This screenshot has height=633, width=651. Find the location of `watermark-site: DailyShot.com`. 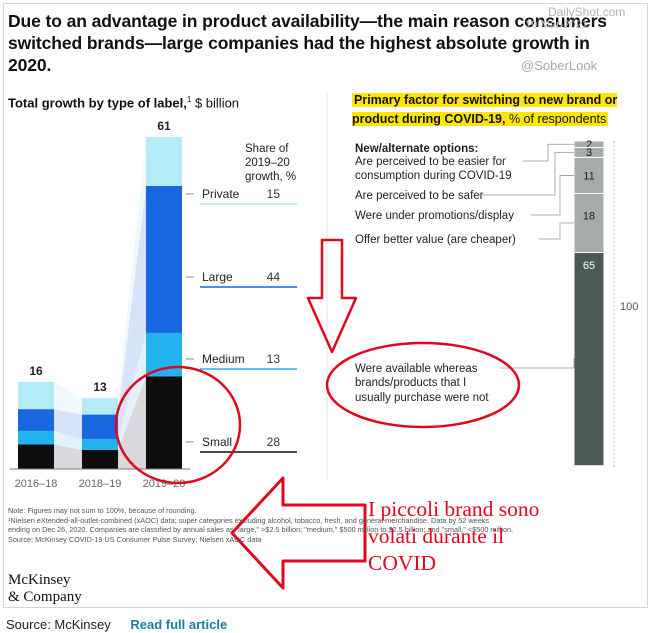

watermark-site: DailyShot.com is located at coordinates (587, 12).